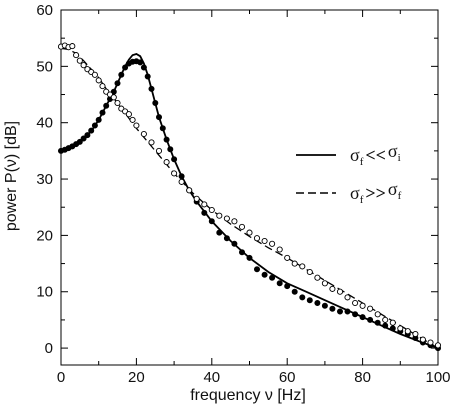 This screenshot has height=412, width=451. I want to click on legend-label-sub1: f, so click(362, 162).